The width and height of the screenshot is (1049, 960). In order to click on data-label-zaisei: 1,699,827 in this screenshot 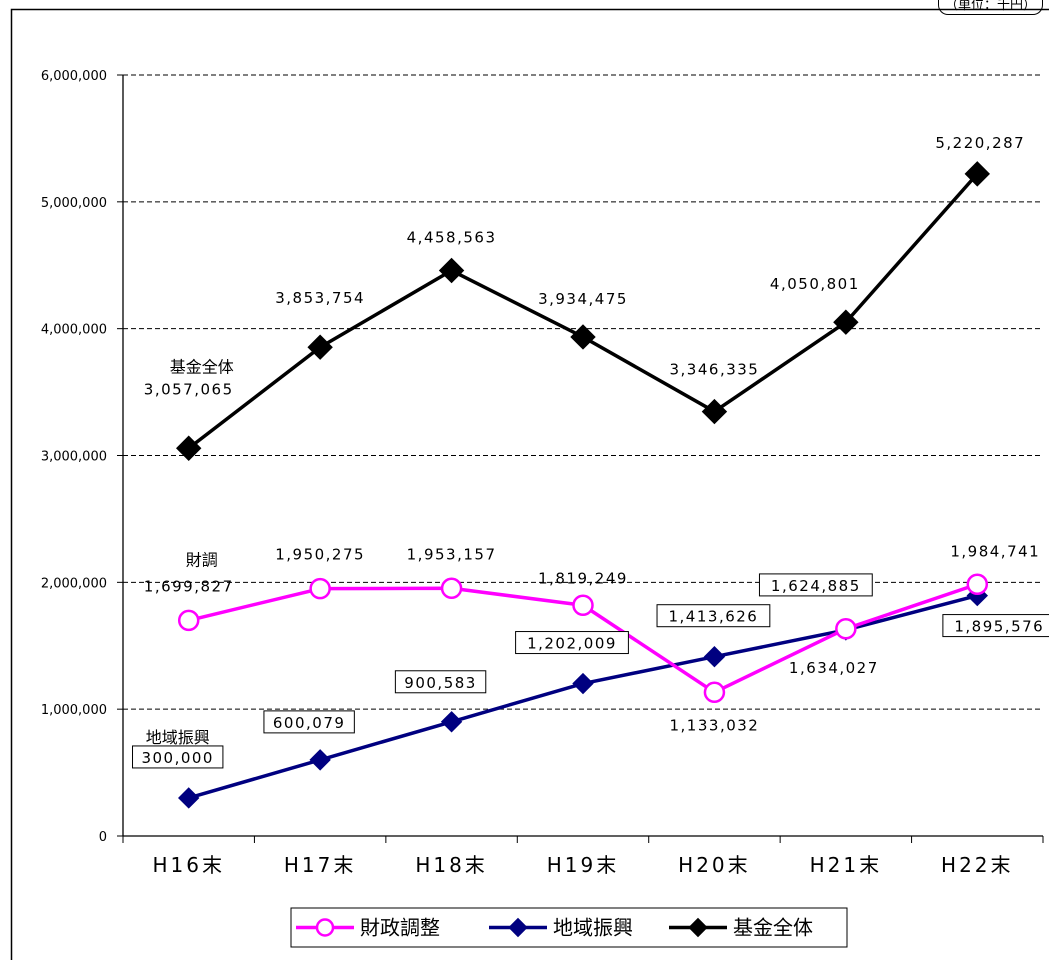, I will do `click(189, 586)`.